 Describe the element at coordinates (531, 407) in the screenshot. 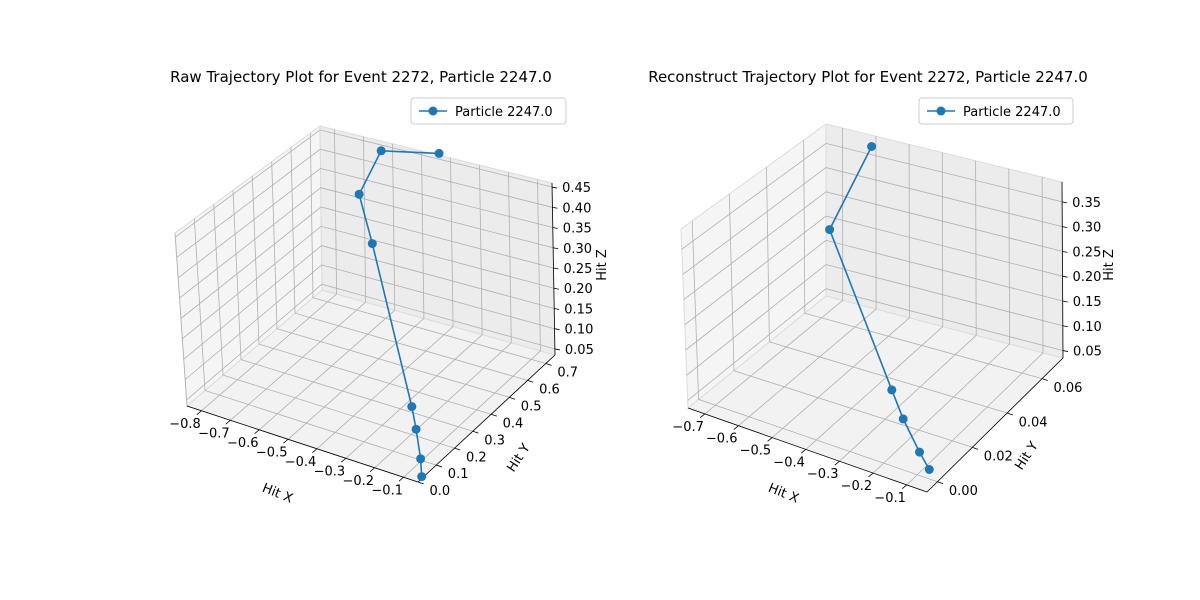

I see `y-tick-label: 0.5` at that location.